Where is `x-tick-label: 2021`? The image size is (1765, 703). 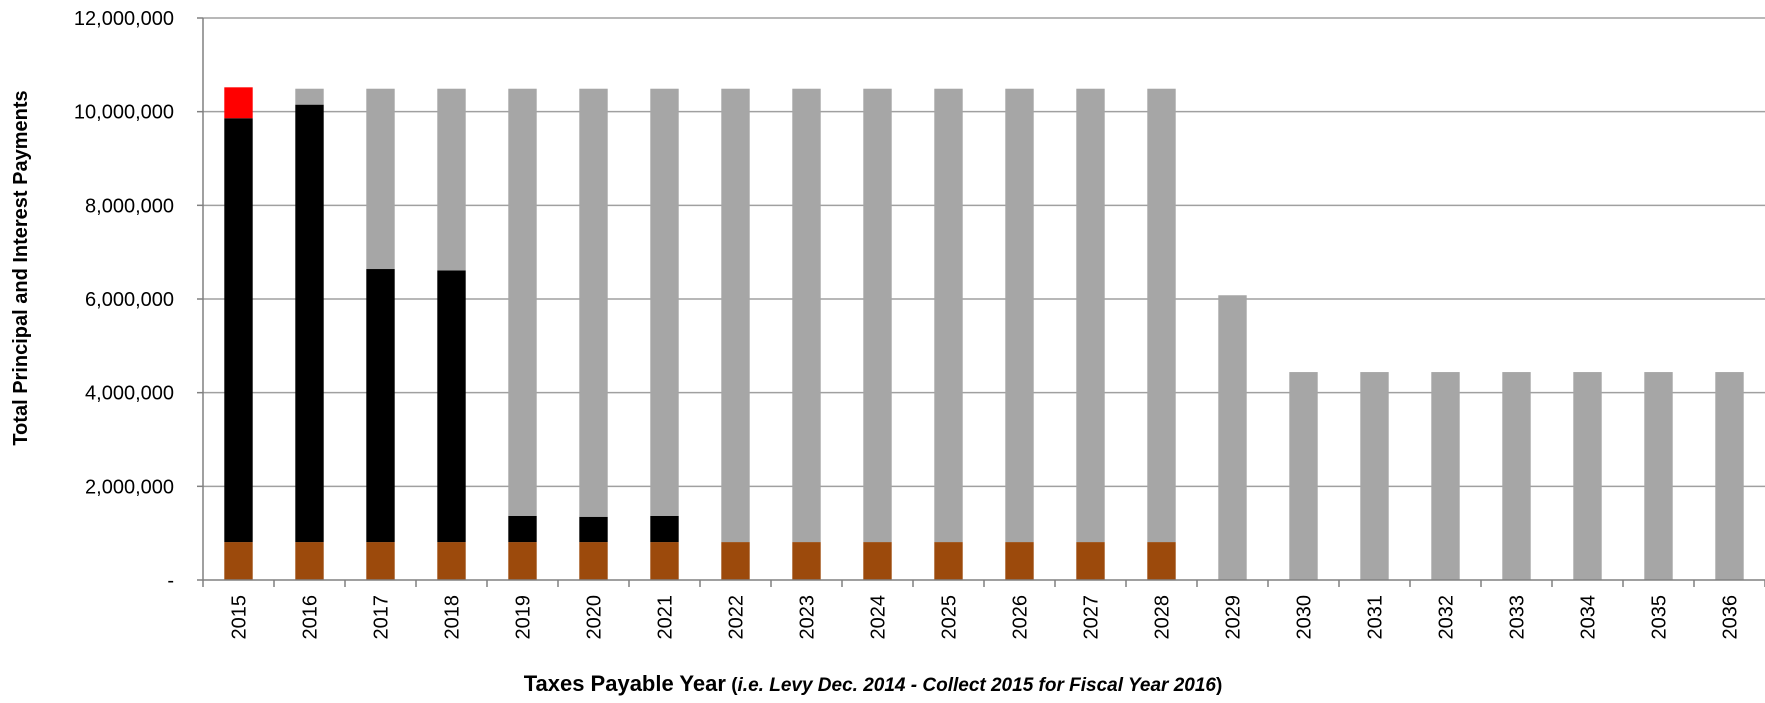
x-tick-label: 2021 is located at coordinates (666, 617).